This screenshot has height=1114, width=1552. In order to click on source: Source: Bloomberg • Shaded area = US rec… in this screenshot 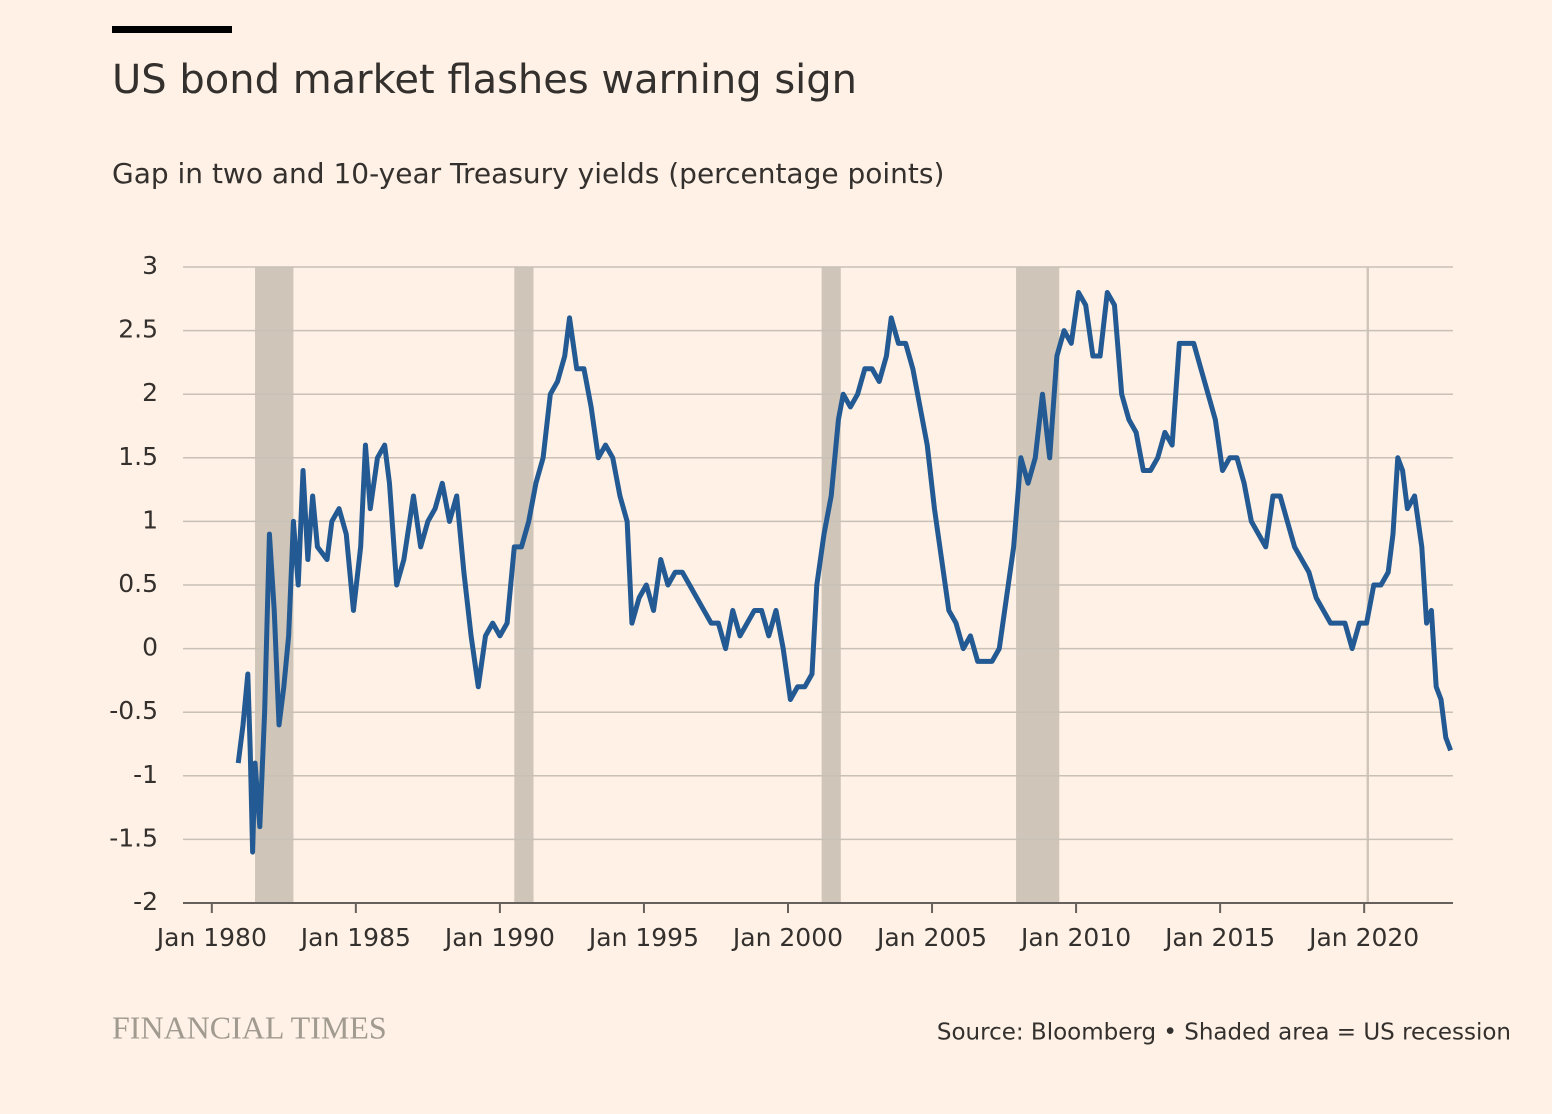, I will do `click(1224, 1033)`.